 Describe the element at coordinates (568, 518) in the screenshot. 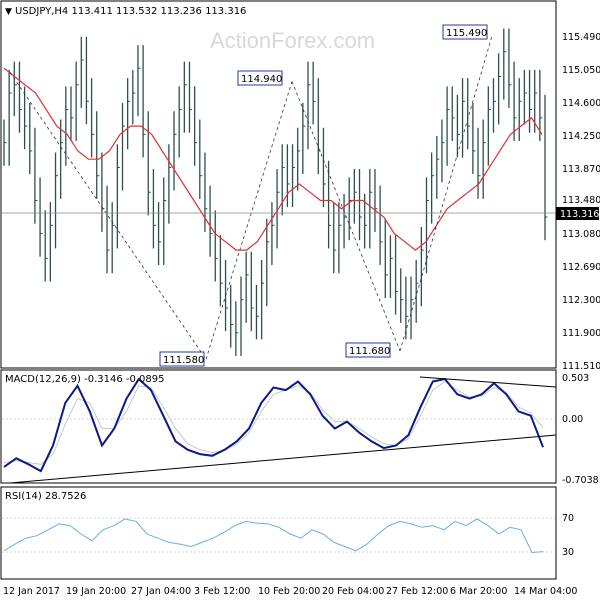

I see `rsi-tick: 70` at that location.